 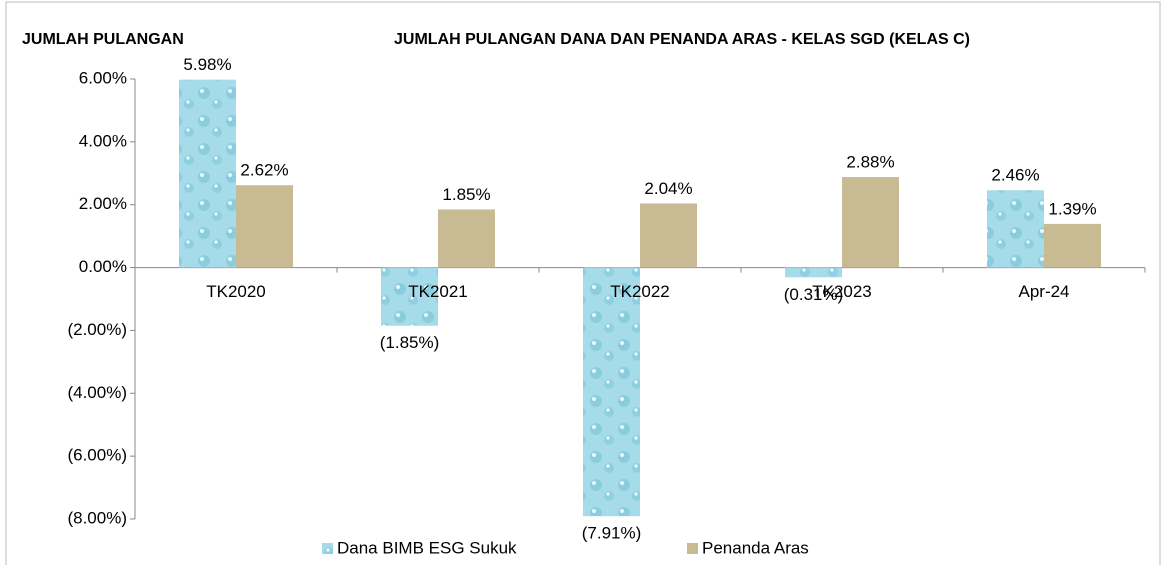 I want to click on x-tick-label: Apr-24, so click(x=1043, y=291).